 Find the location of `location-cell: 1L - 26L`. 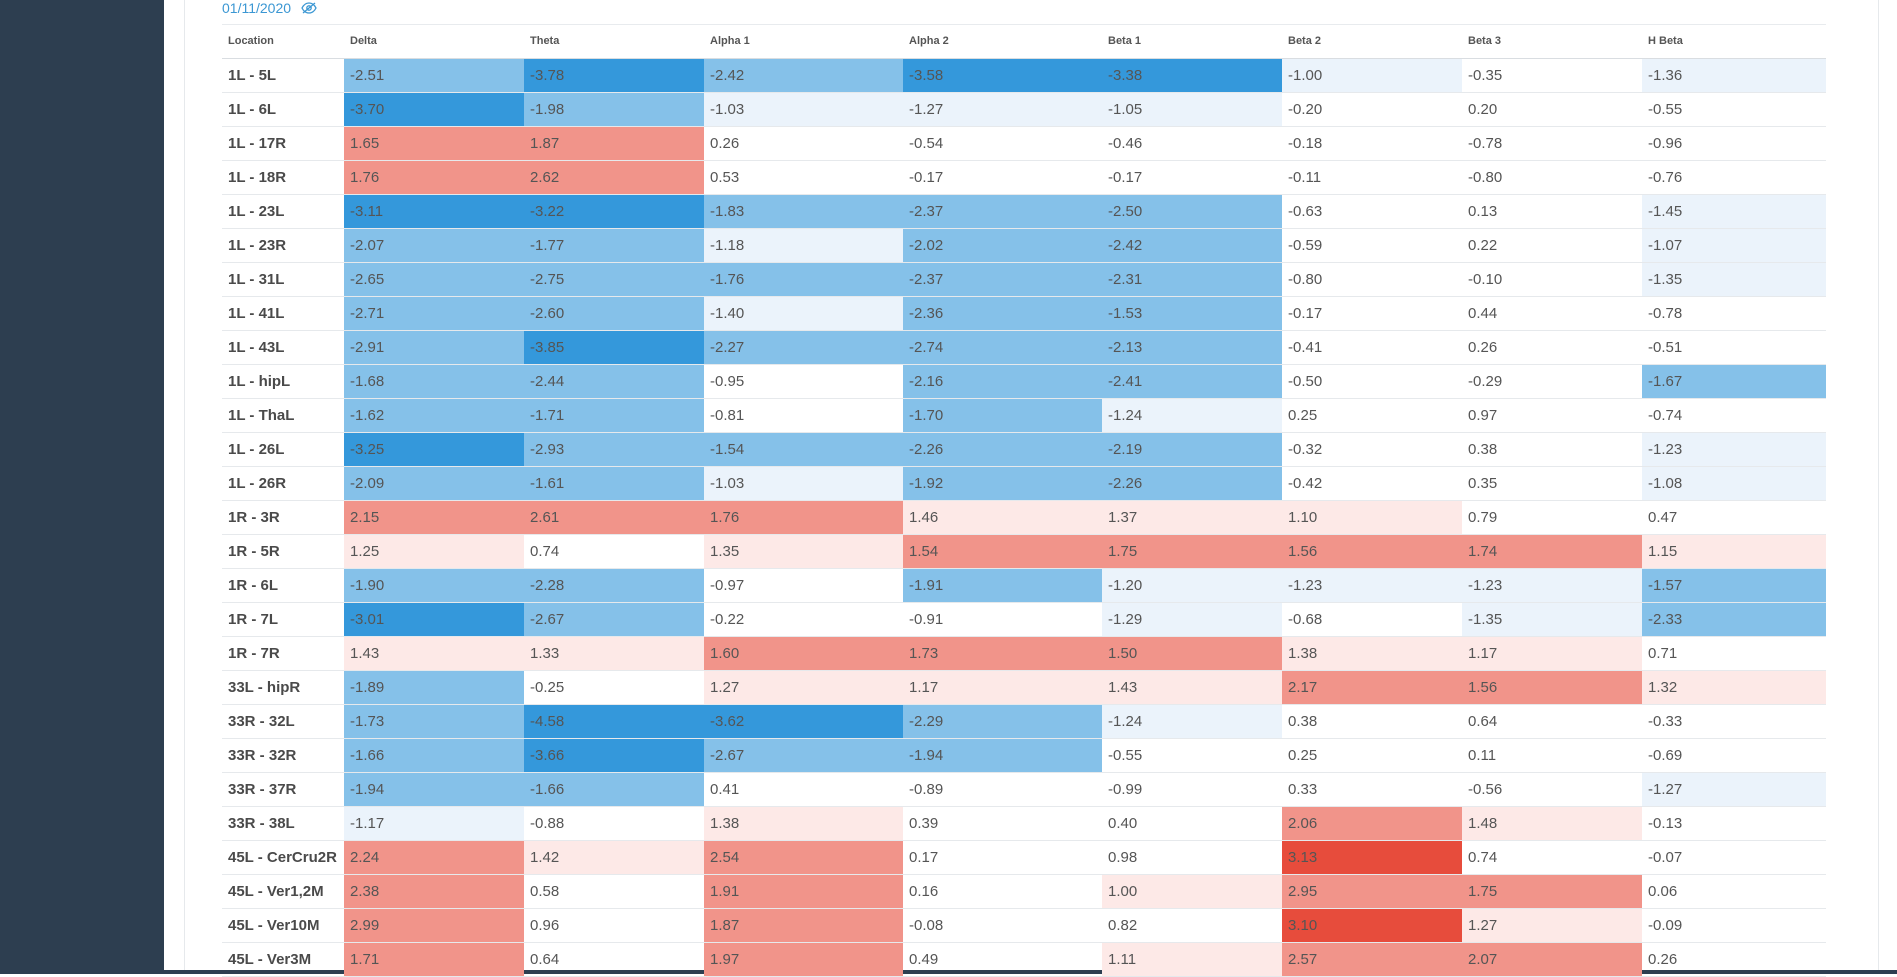

location-cell: 1L - 26L is located at coordinates (283, 449).